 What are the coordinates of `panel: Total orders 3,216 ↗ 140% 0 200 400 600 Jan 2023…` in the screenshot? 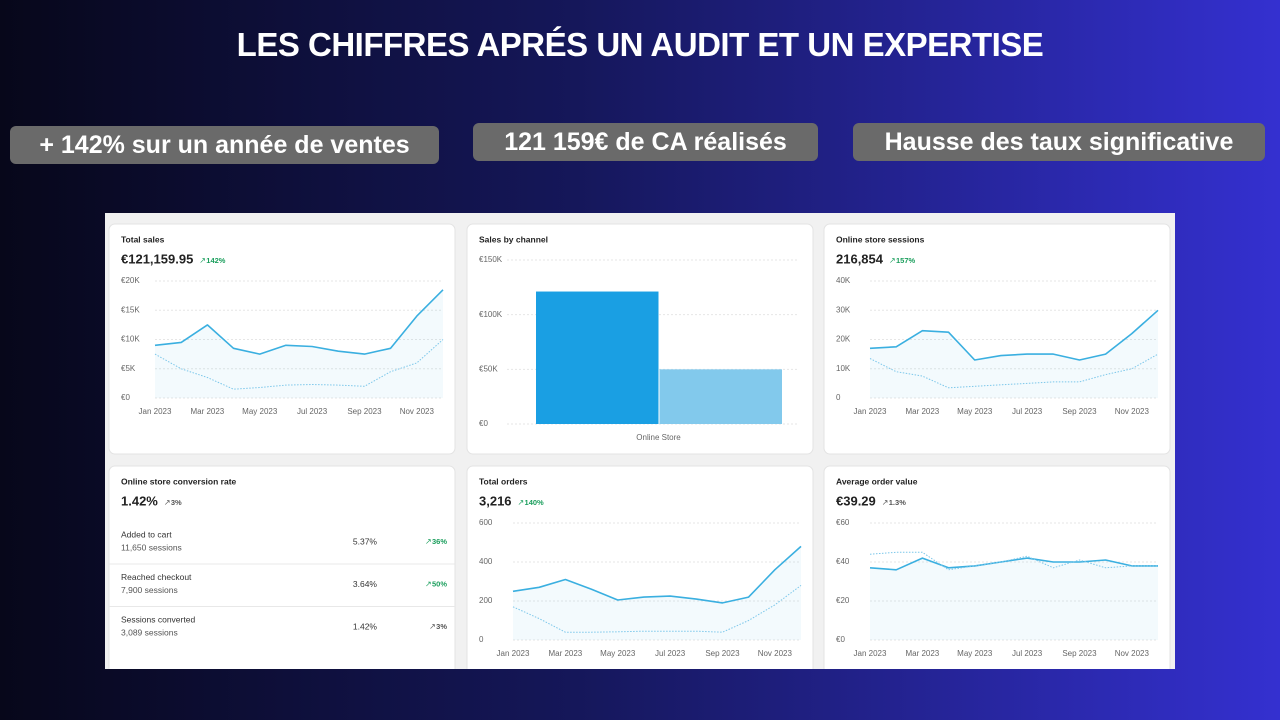 It's located at (640, 567).